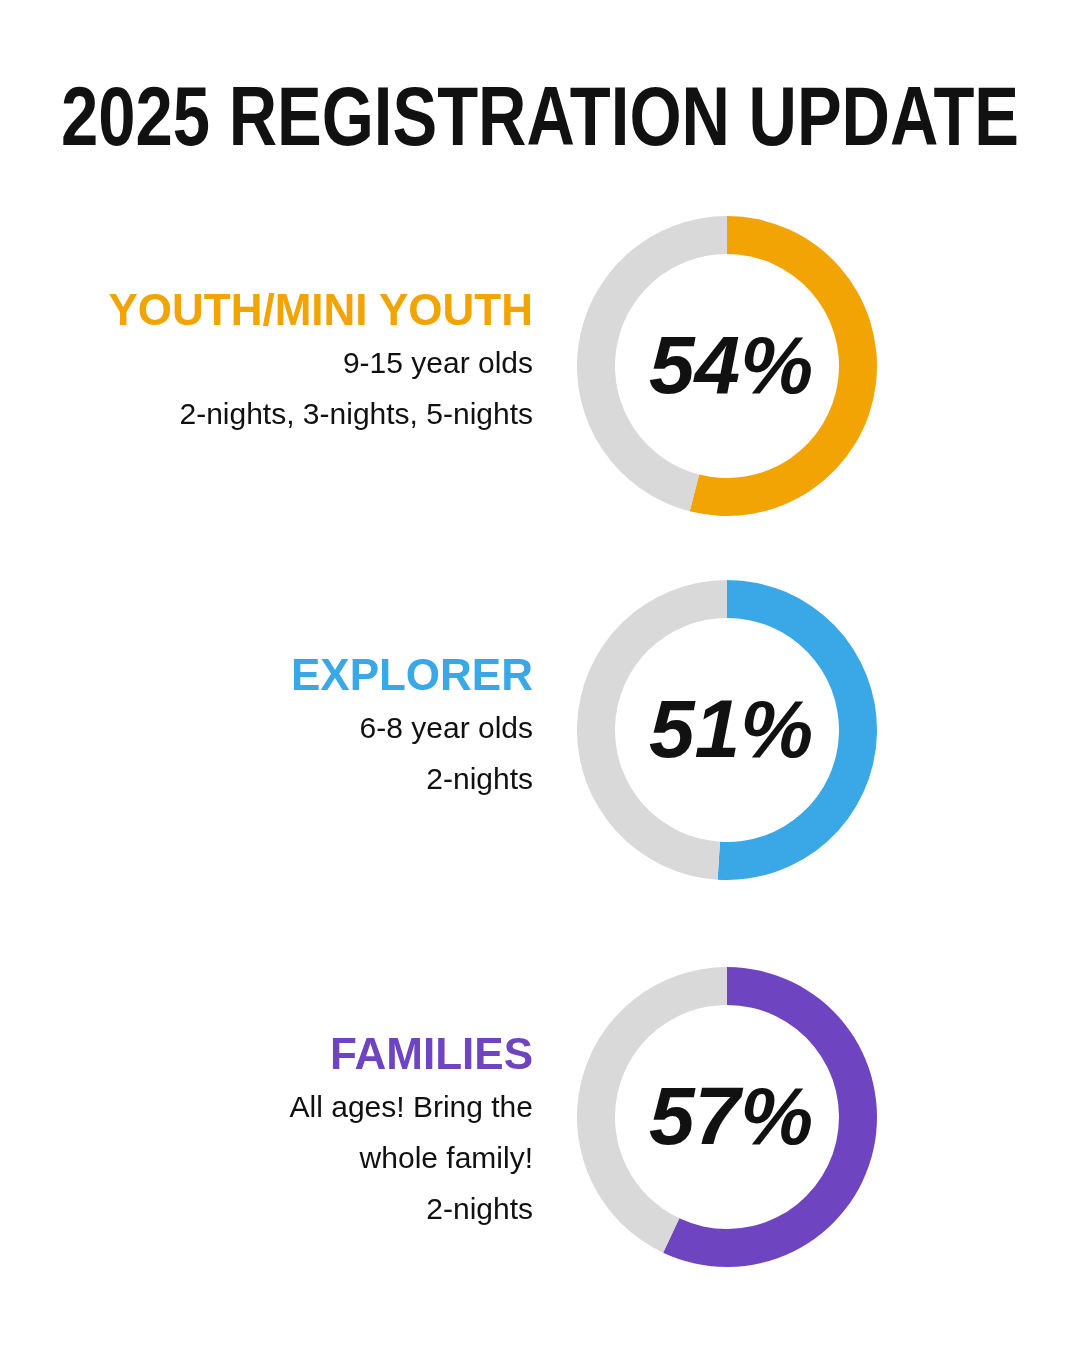 The width and height of the screenshot is (1080, 1350). What do you see at coordinates (437, 363) in the screenshot?
I see `text: 9-15 year olds` at bounding box center [437, 363].